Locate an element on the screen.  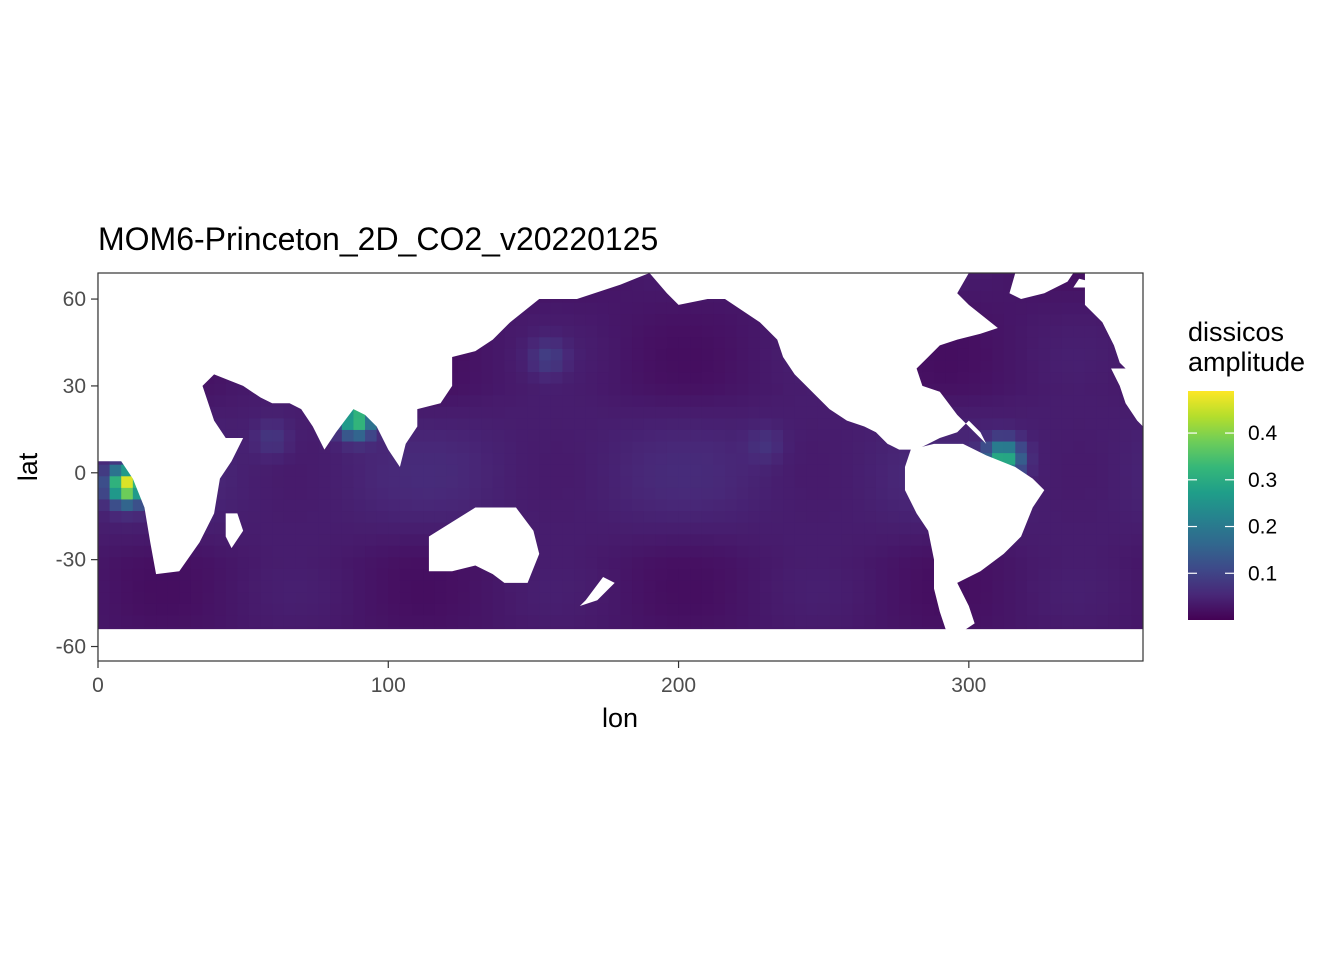
x-axis: 0 100 200 300 is located at coordinates (539, 679).